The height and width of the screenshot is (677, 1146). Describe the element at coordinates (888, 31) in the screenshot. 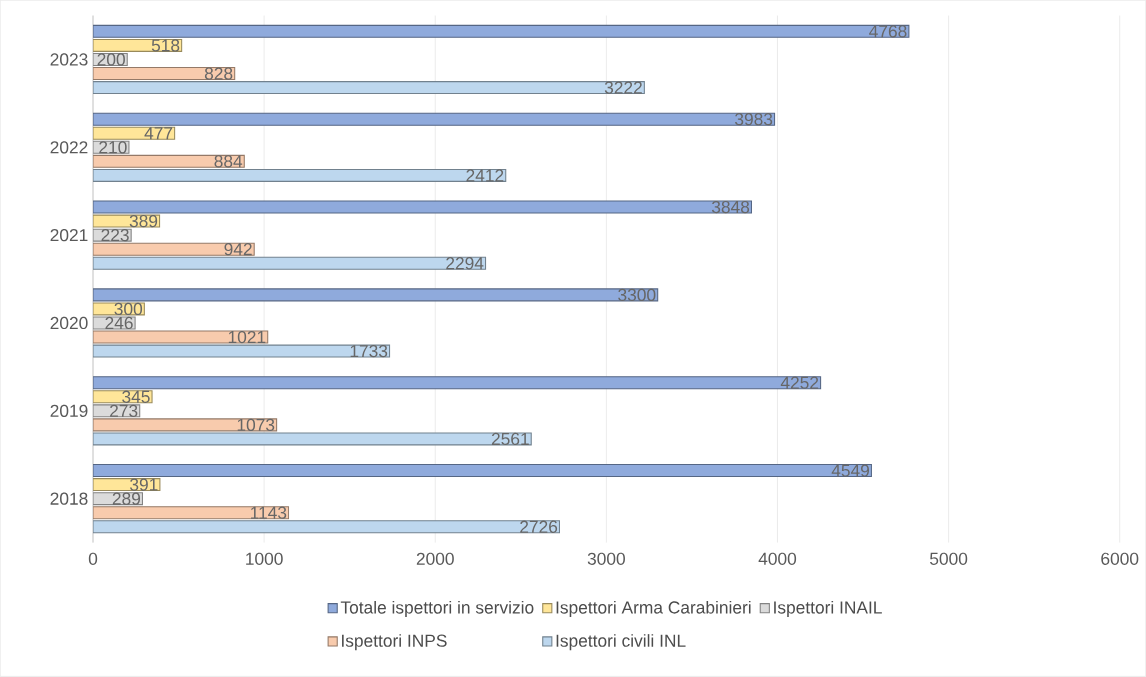

I see `data-label: 4768` at that location.